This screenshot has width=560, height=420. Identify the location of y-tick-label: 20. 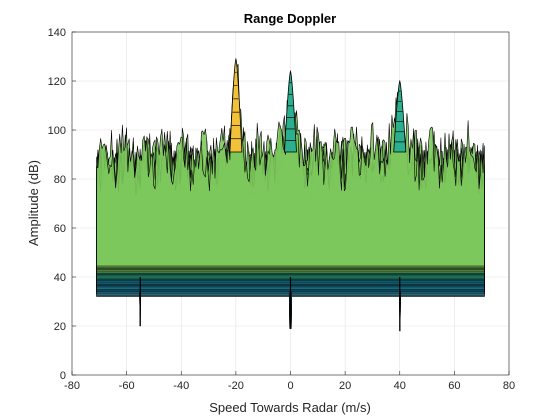
(60, 327).